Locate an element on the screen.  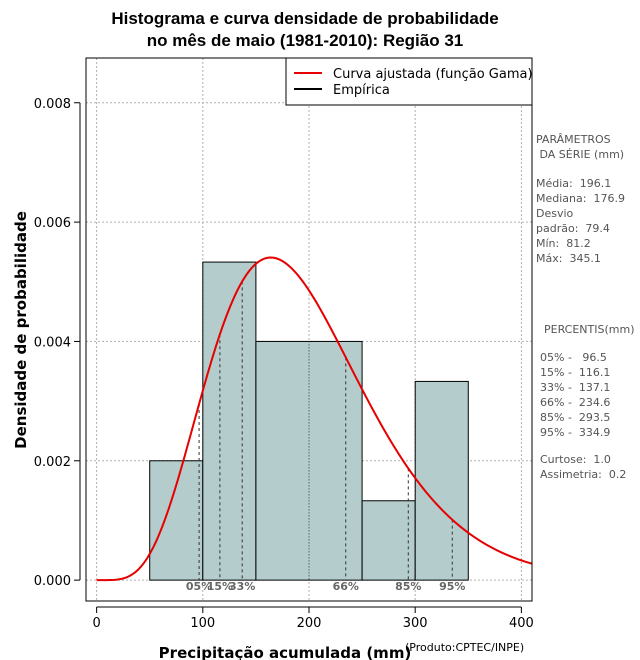
legend-label-curve: Curva ajustada (função Gama) is located at coordinates (433, 74).